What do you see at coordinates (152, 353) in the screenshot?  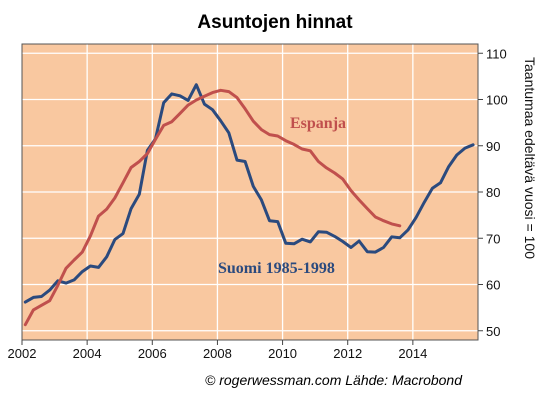 I see `x-tick-label: 2006` at bounding box center [152, 353].